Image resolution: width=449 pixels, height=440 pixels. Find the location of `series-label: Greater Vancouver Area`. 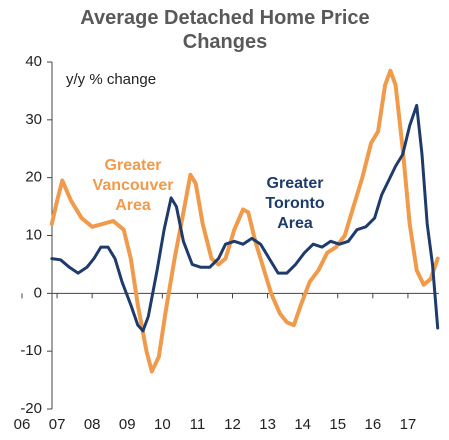

series-label: Greater Vancouver Area is located at coordinates (133, 185).